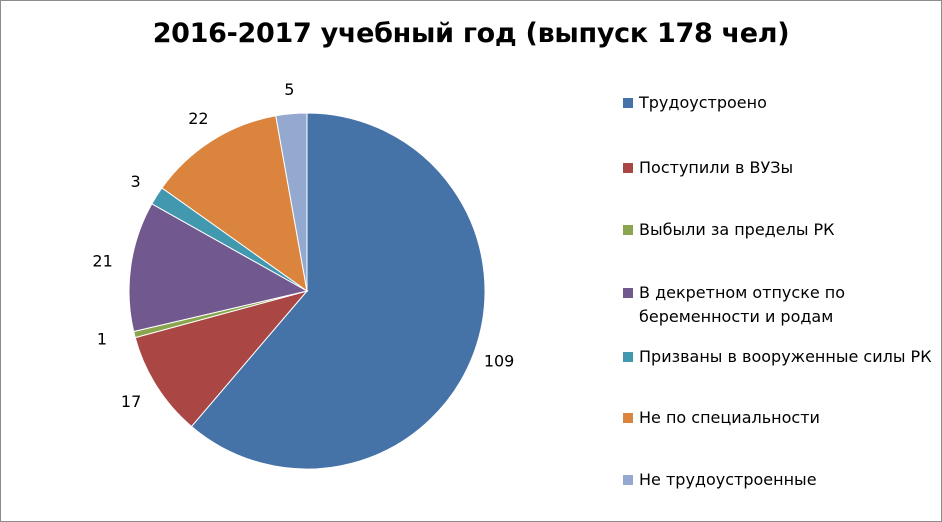 The width and height of the screenshot is (942, 522). Describe the element at coordinates (716, 167) in the screenshot. I see `legend-label: Поступили в ВУЗы` at that location.